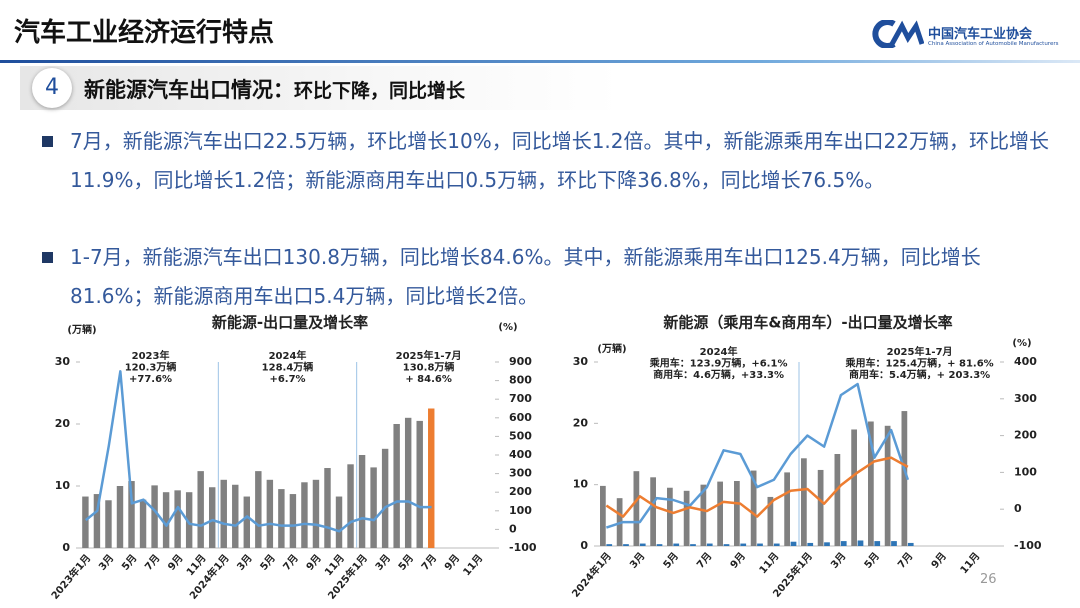  Describe the element at coordinates (704, 560) in the screenshot. I see `x-tick-label: 7月` at that location.